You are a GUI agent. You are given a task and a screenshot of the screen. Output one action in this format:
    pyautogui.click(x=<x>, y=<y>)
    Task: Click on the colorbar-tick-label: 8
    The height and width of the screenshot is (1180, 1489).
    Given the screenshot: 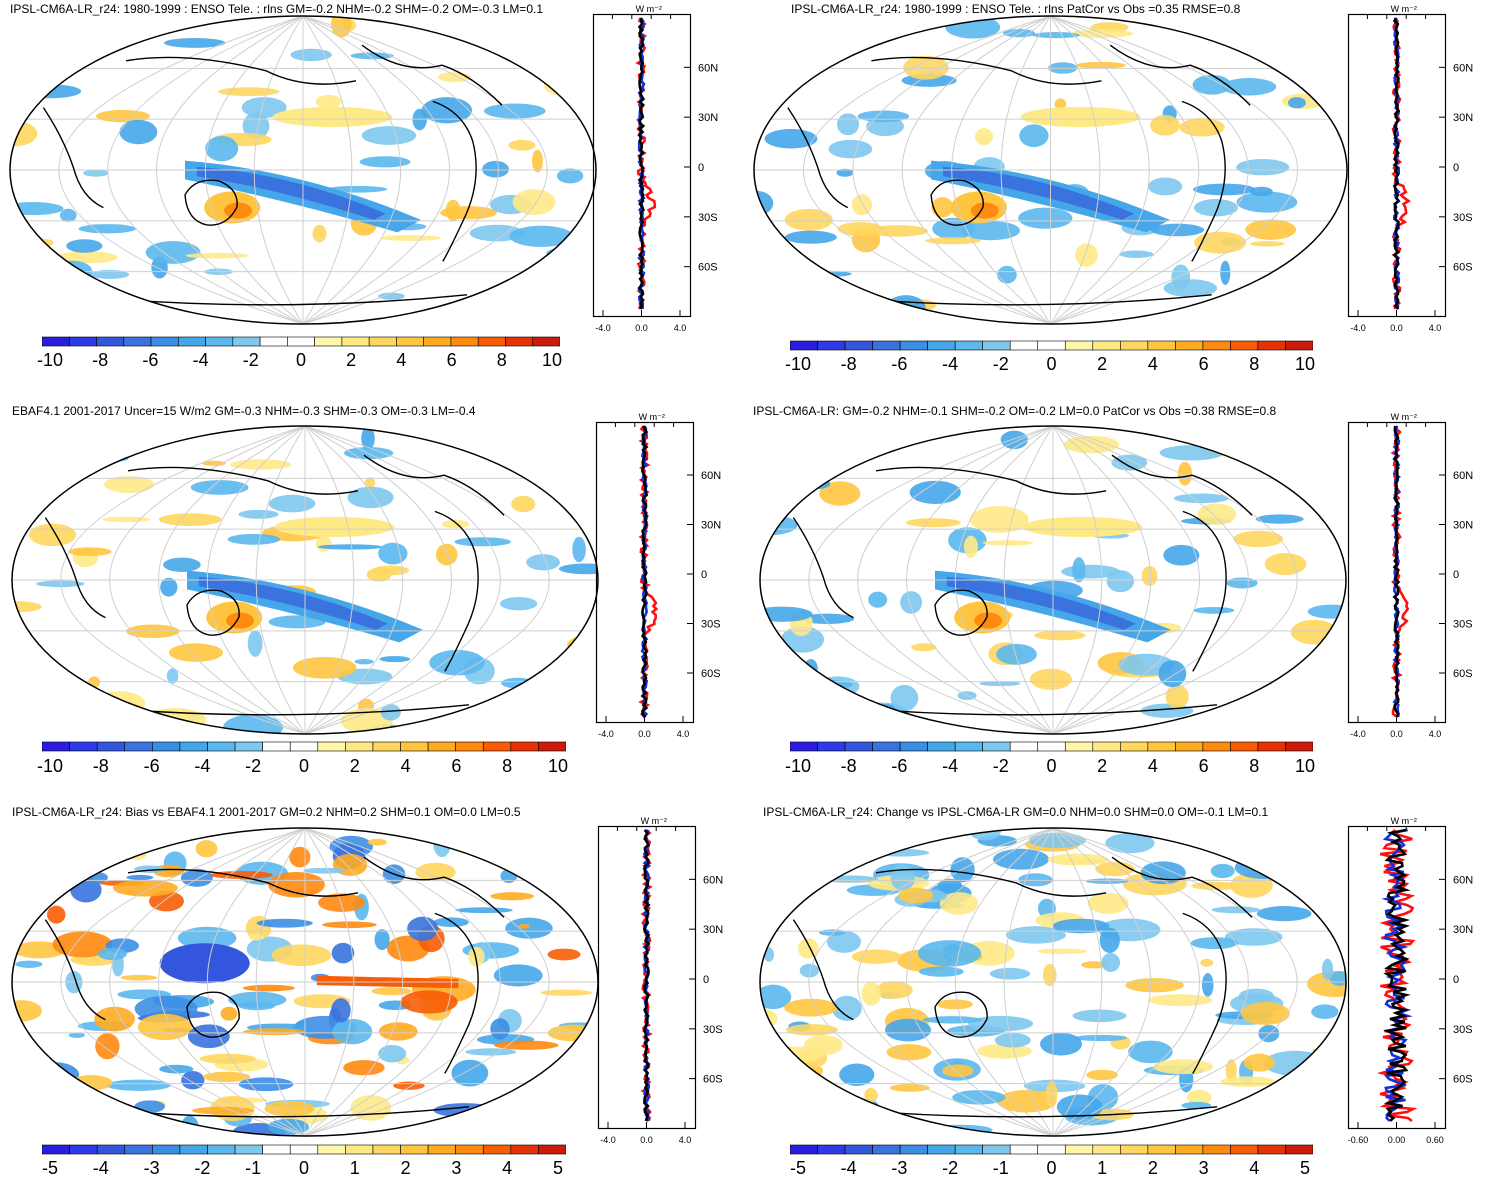 What is the action you would take?
    pyautogui.click(x=507, y=766)
    